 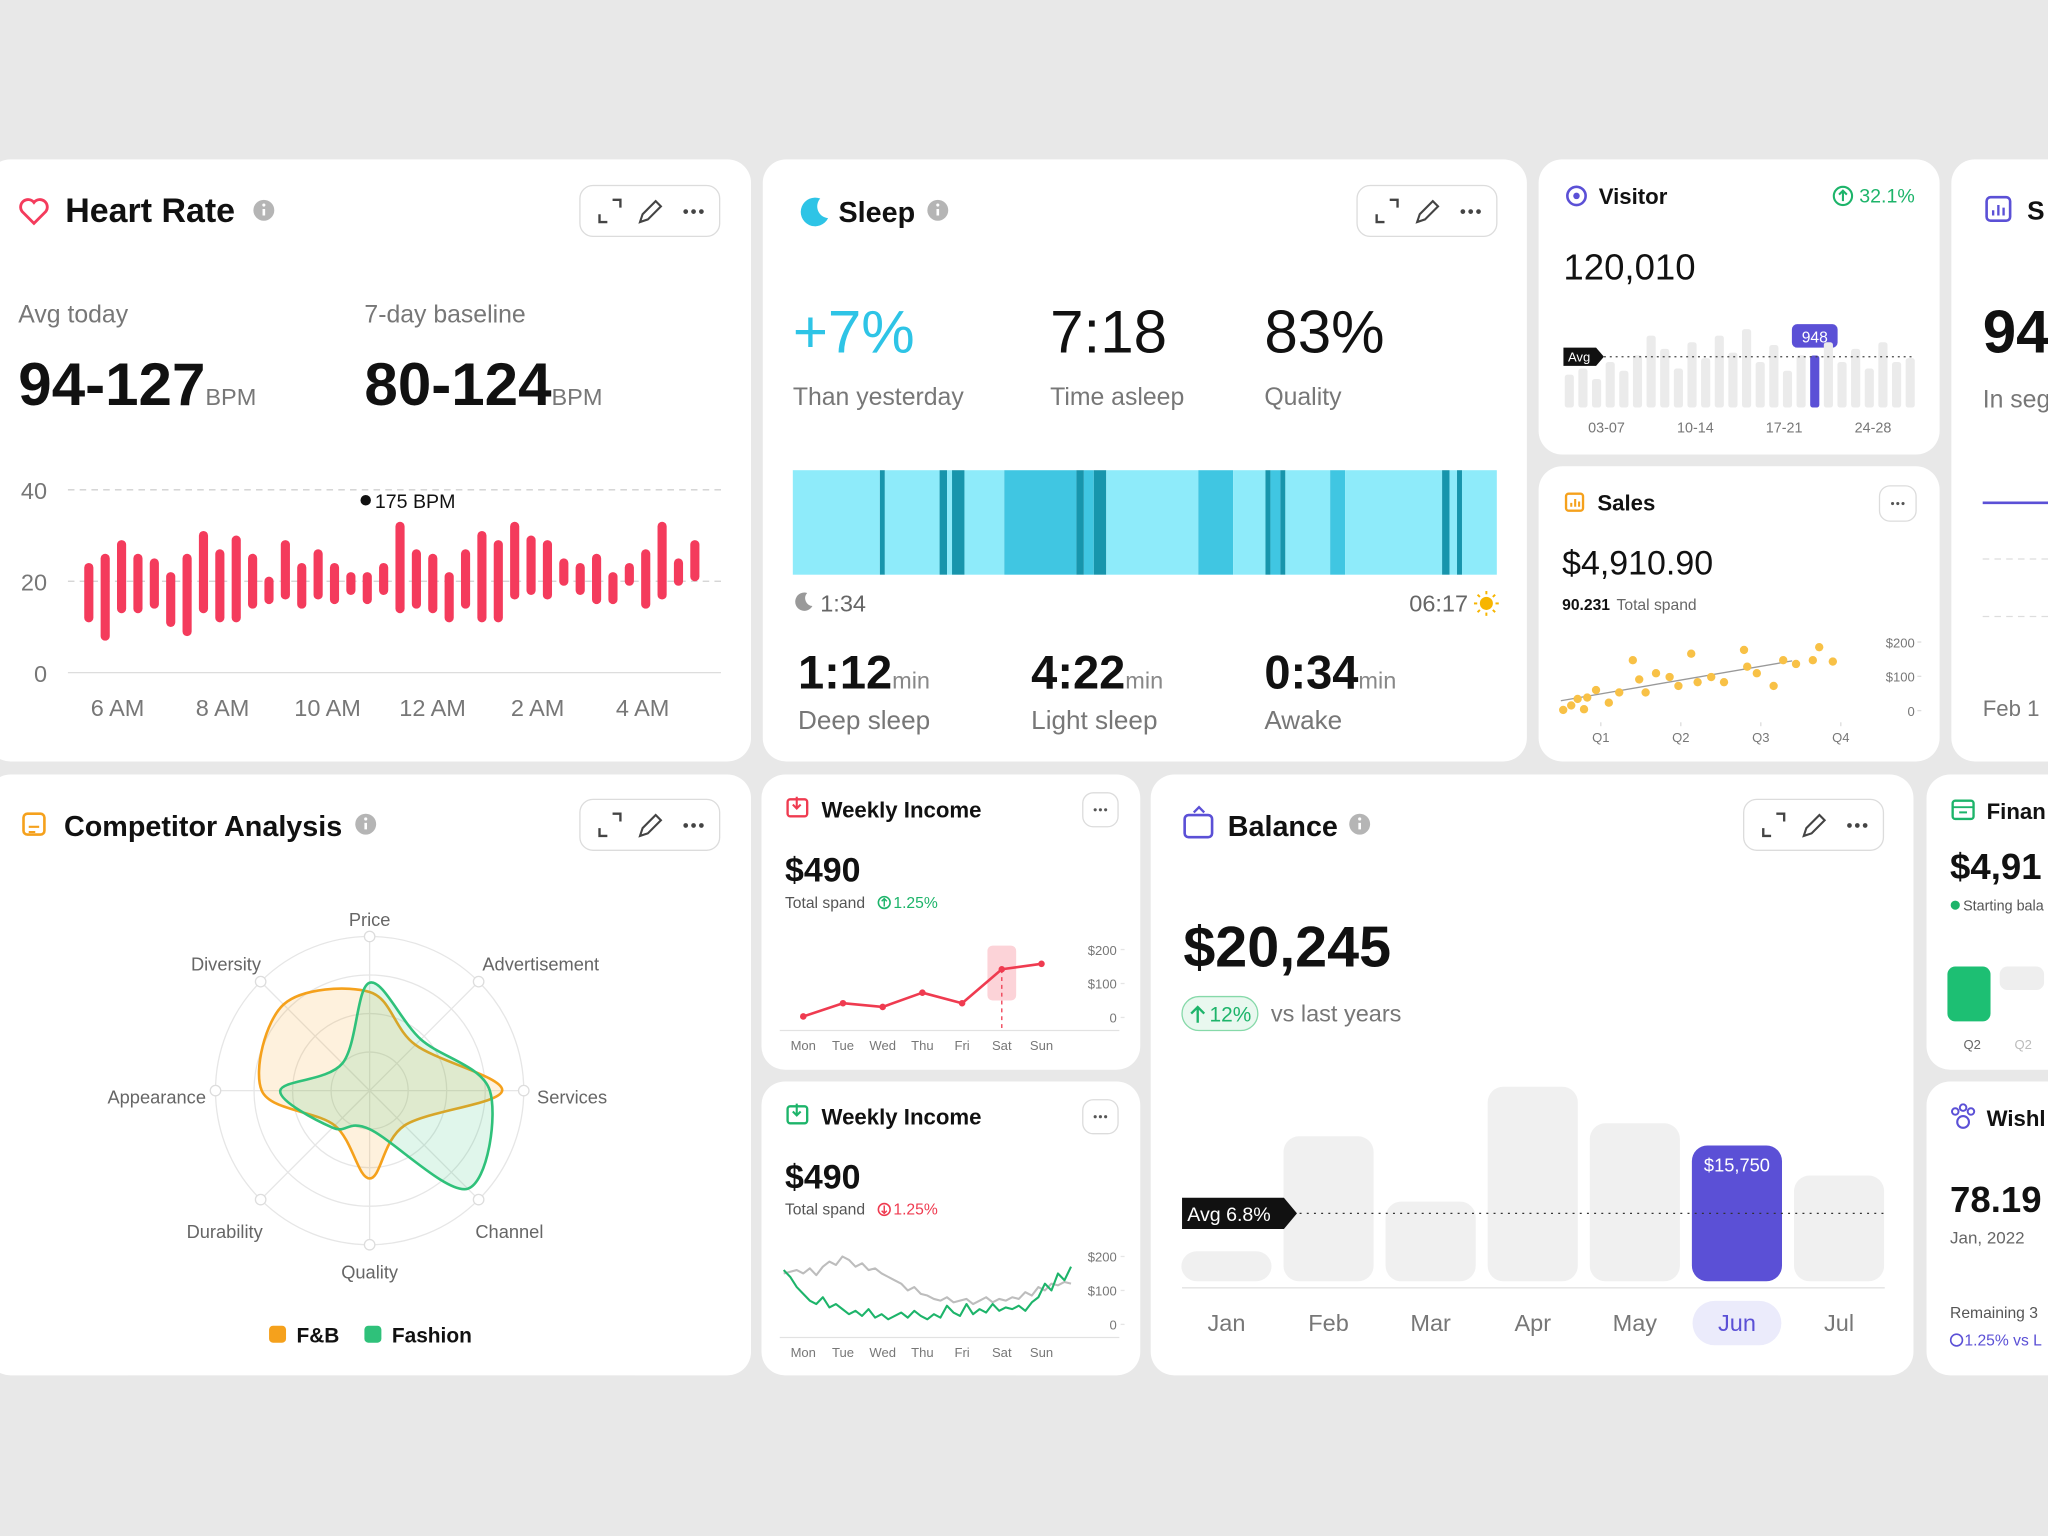 What do you see at coordinates (1144, 680) in the screenshot?
I see `stage-value-part: min` at bounding box center [1144, 680].